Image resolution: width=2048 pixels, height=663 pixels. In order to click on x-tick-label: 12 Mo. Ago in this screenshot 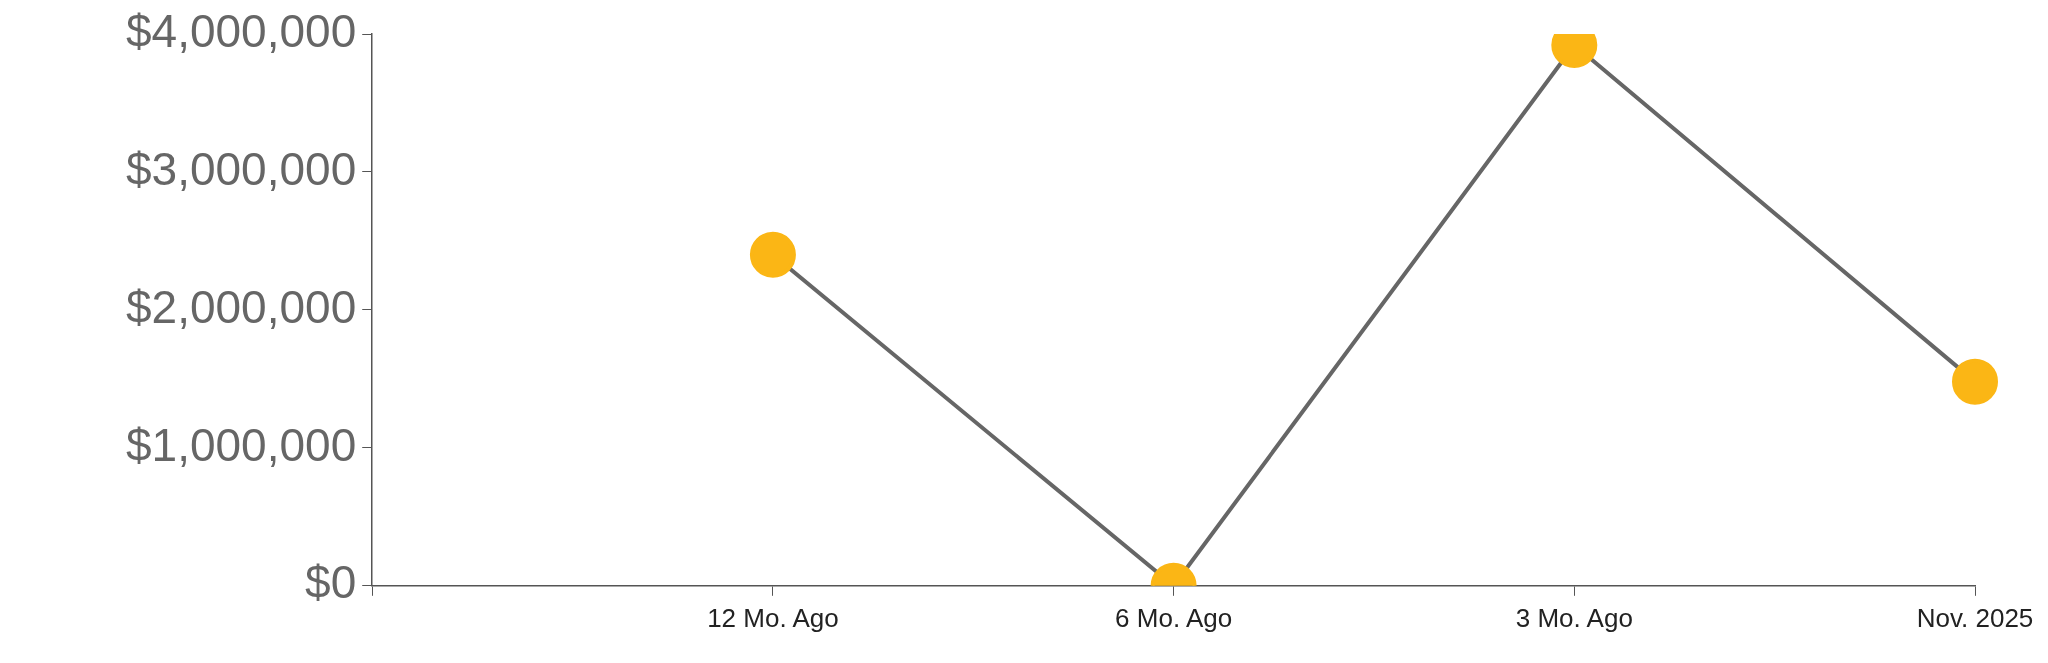, I will do `click(773, 617)`.